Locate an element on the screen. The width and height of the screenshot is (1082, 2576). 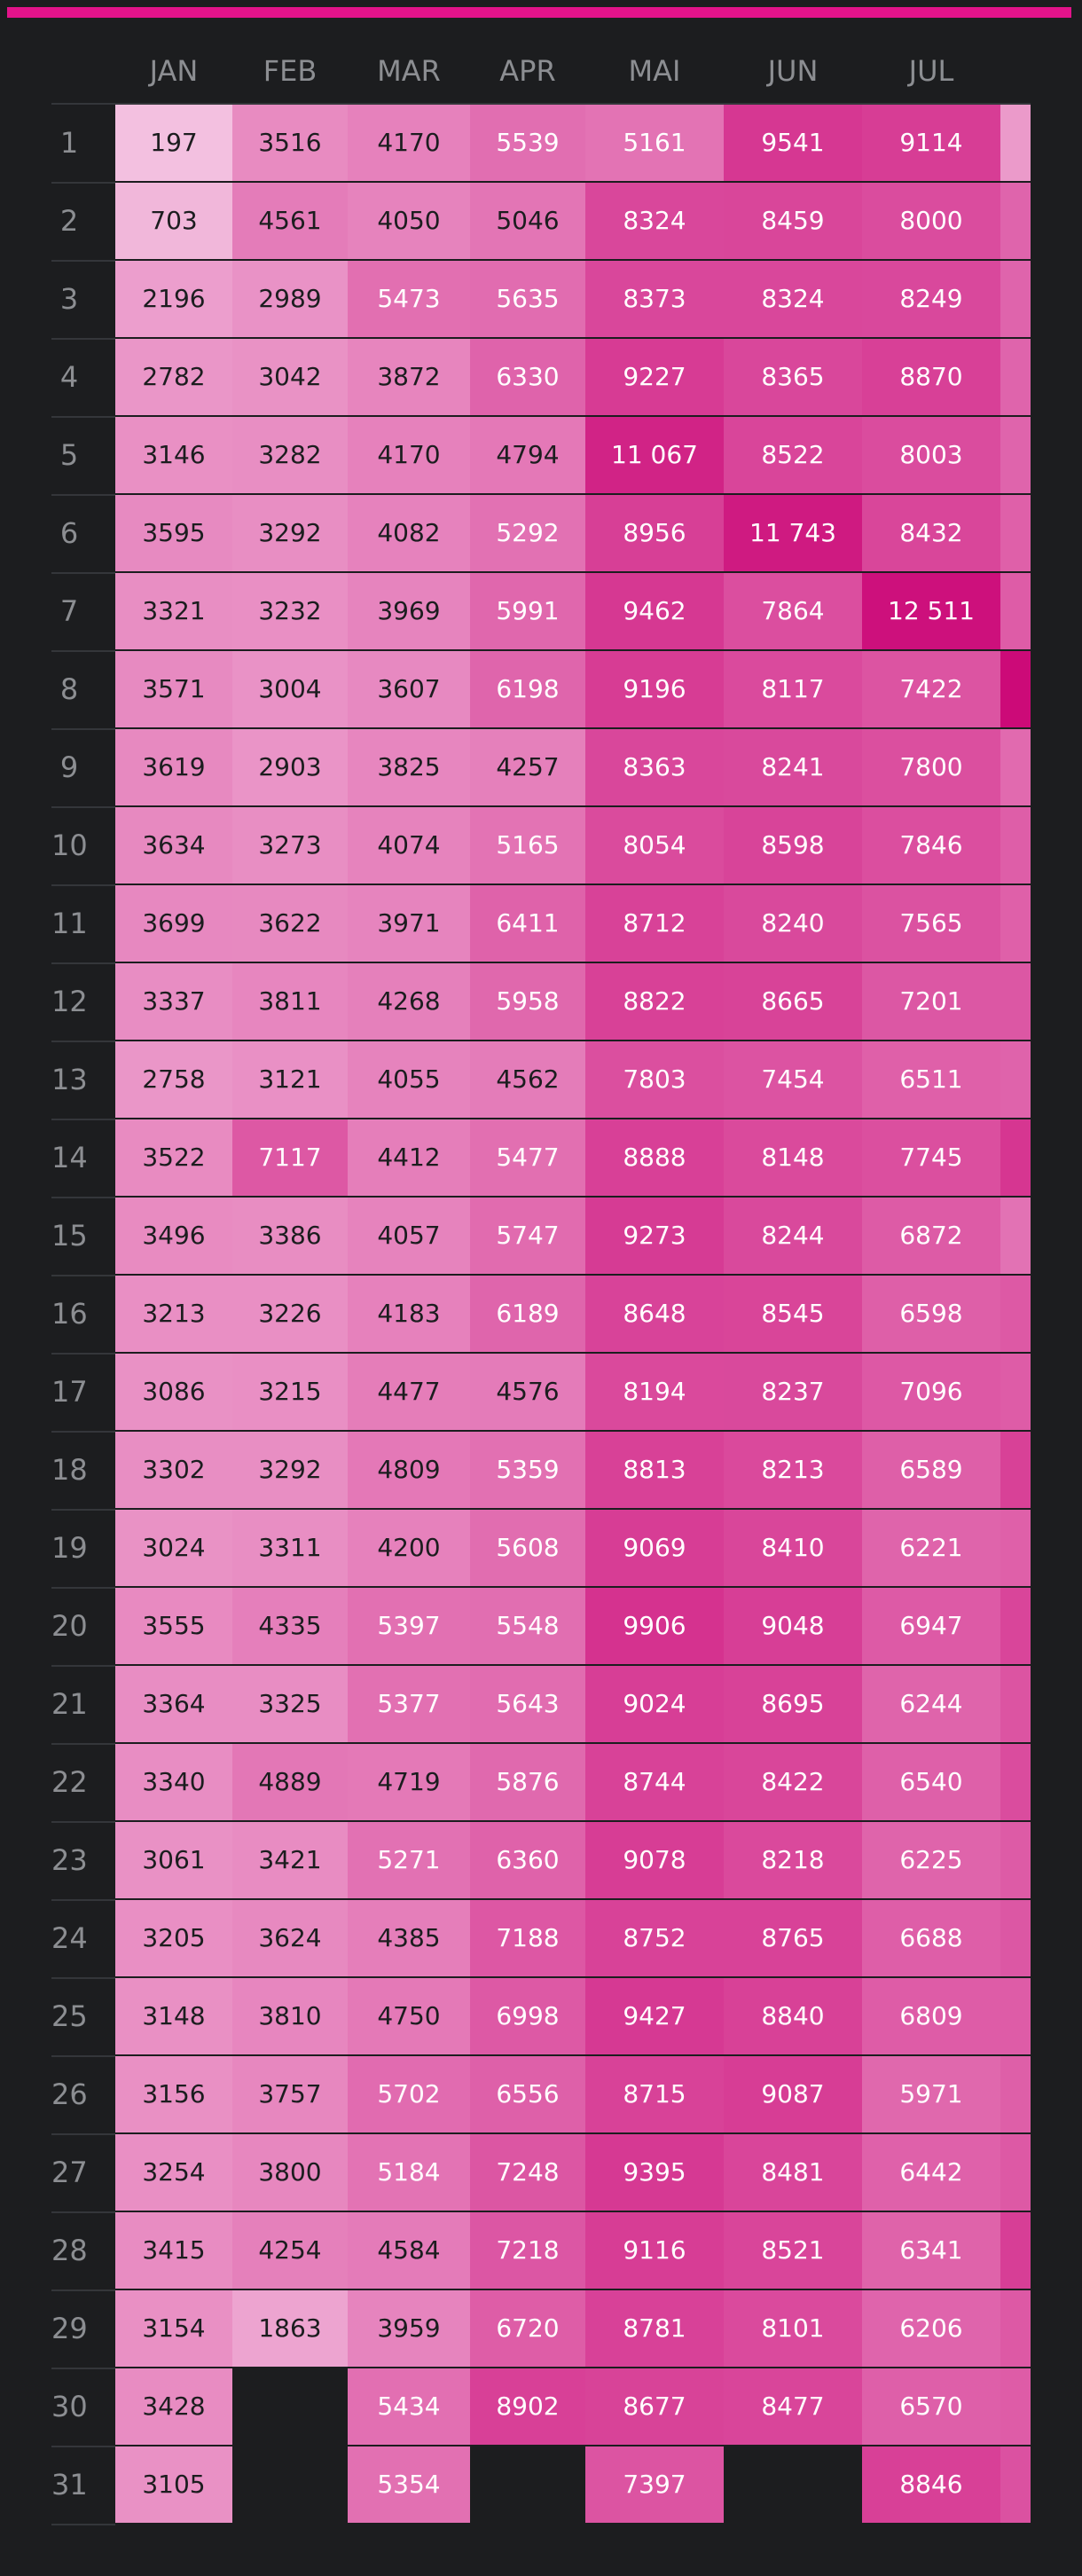
heatmap-cell: 5046 is located at coordinates (527, 221).